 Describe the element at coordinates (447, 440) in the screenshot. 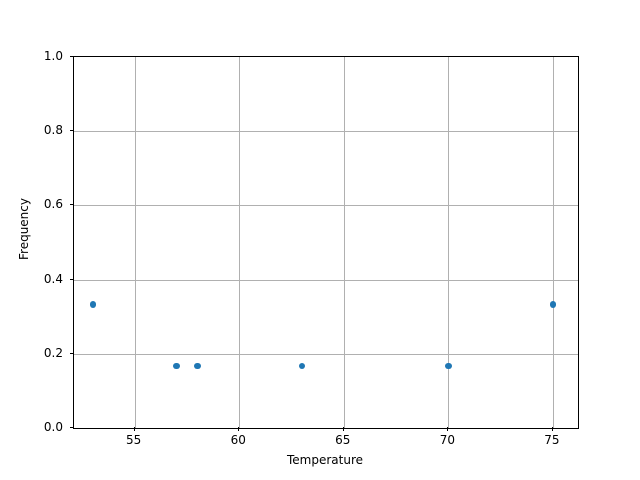

I see `x-tick-label: 70` at that location.